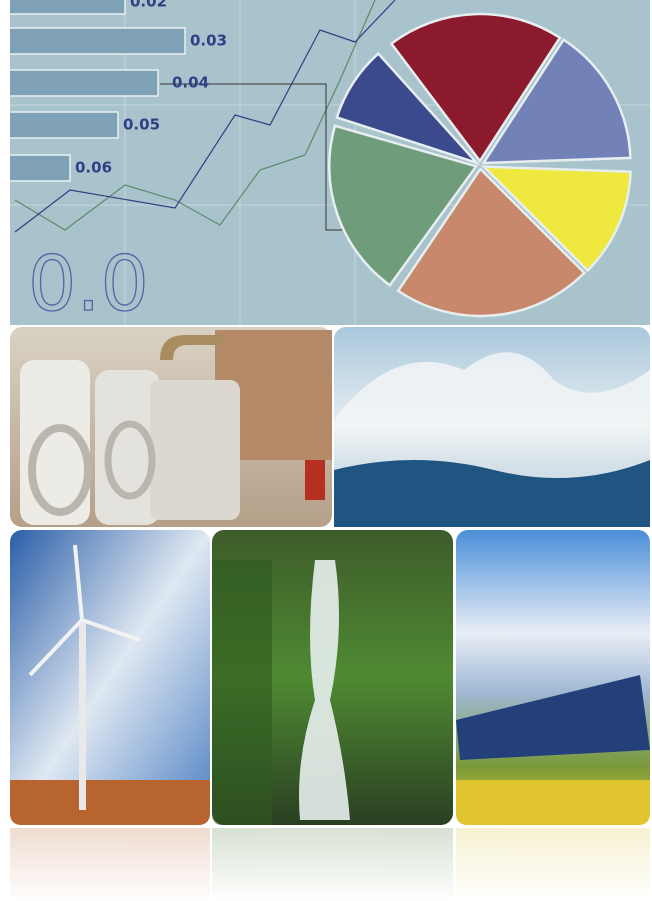  I want to click on bar-label: 0.04, so click(190, 83).